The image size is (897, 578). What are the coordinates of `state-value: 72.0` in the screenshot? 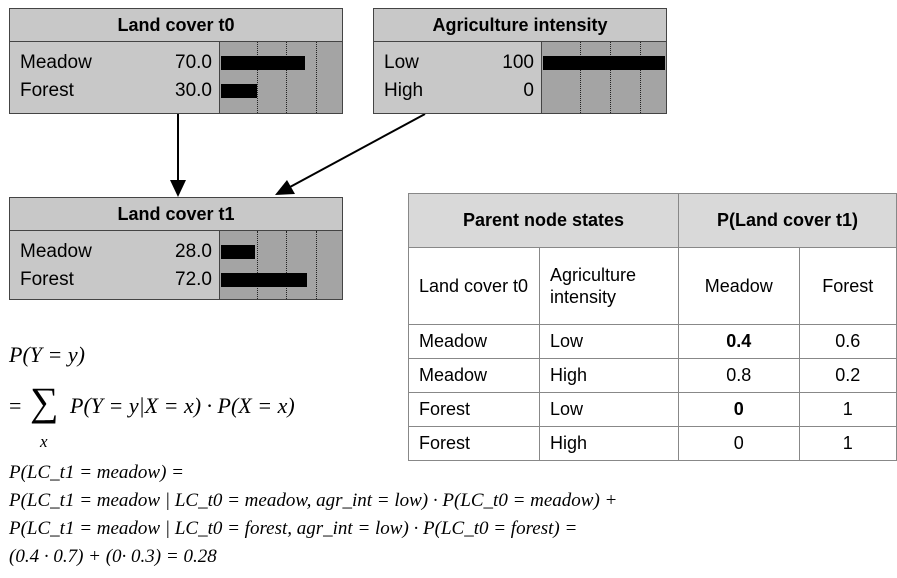 It's located at (193, 279).